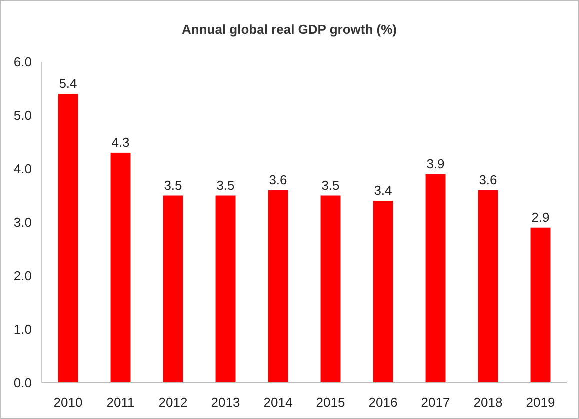 This screenshot has width=579, height=419. Describe the element at coordinates (23, 330) in the screenshot. I see `y-tick-label: 1.0` at that location.